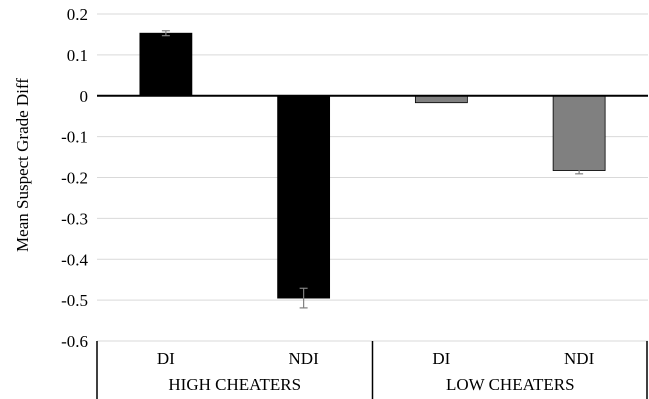 Image resolution: width=649 pixels, height=399 pixels. Describe the element at coordinates (74, 300) in the screenshot. I see `y-tick-label: -0.5` at that location.